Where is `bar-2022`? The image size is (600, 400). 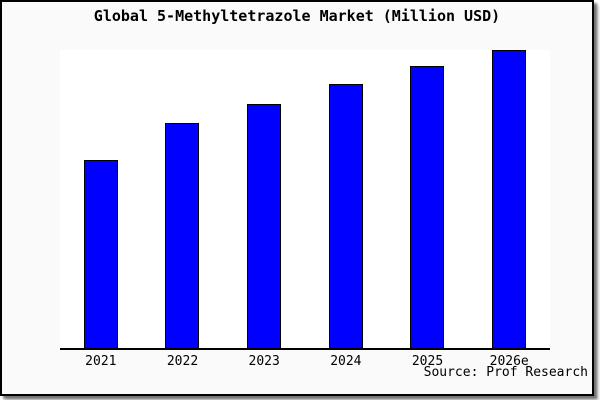
bar-2022 is located at coordinates (182, 235).